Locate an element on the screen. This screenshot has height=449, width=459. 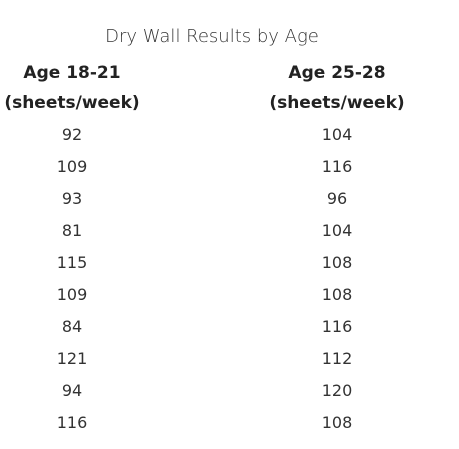
table-cell: 115 is located at coordinates (72, 262).